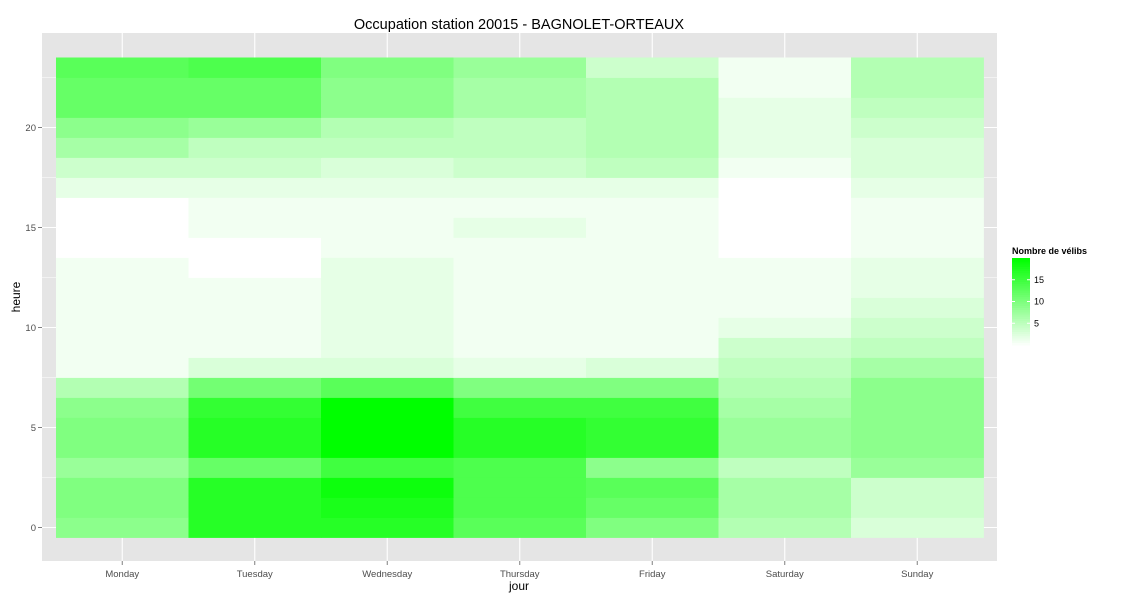 The image size is (1125, 600). I want to click on x-tick-label: Tuesday, so click(255, 574).